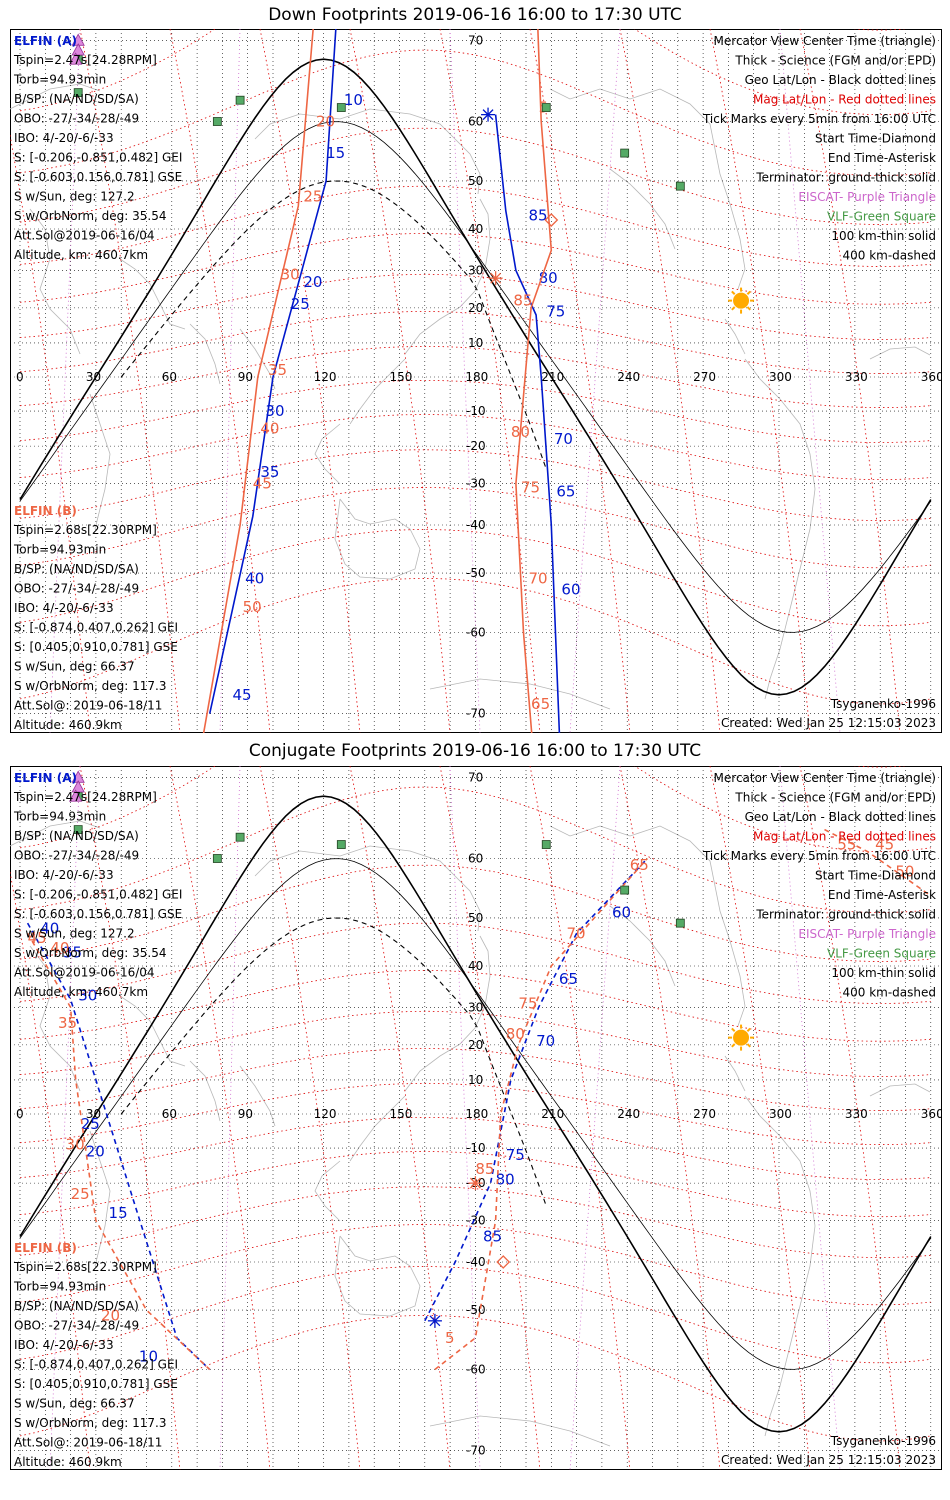 The width and height of the screenshot is (950, 1500). I want to click on eiscat-triangle, so click(75, 58).